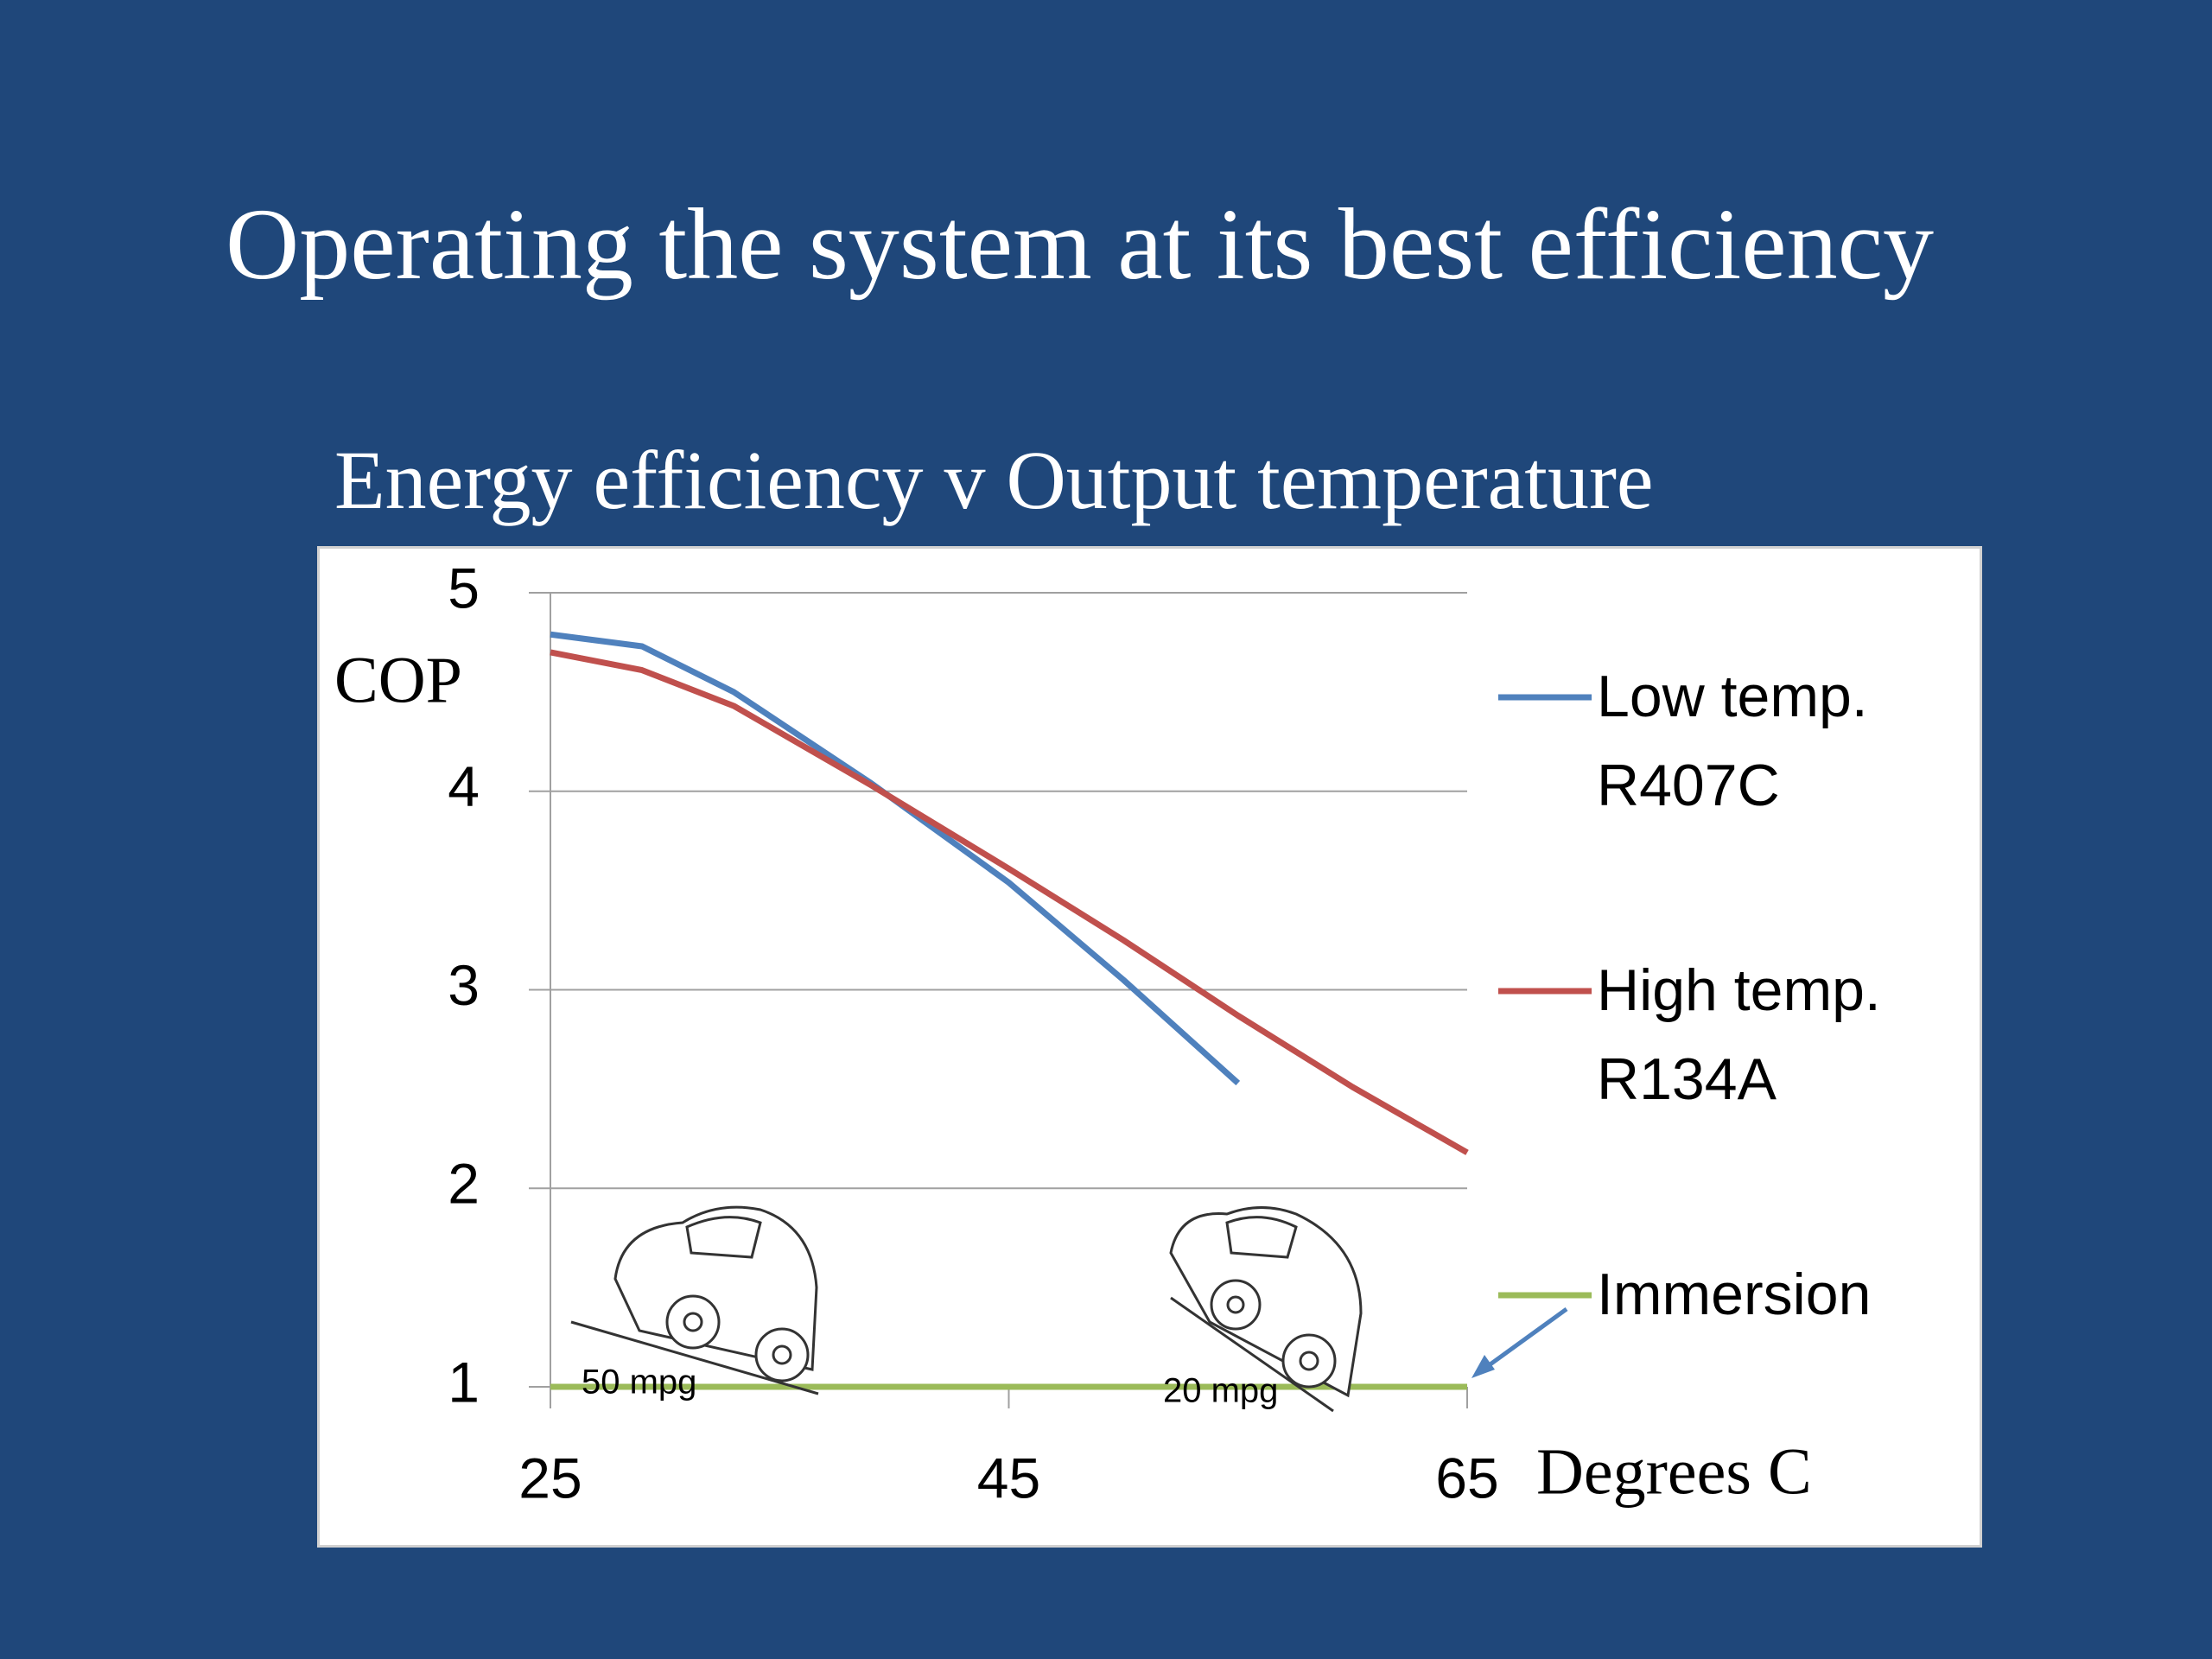 The image size is (2212, 1659). What do you see at coordinates (1739, 1034) in the screenshot?
I see `legend-label: High temp. R134A` at bounding box center [1739, 1034].